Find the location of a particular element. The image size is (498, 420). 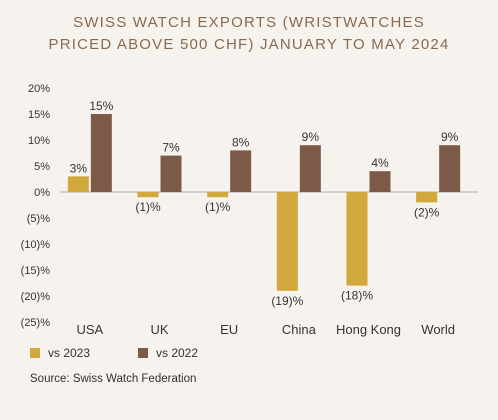

y-tick-label: (5)% is located at coordinates (38, 219).